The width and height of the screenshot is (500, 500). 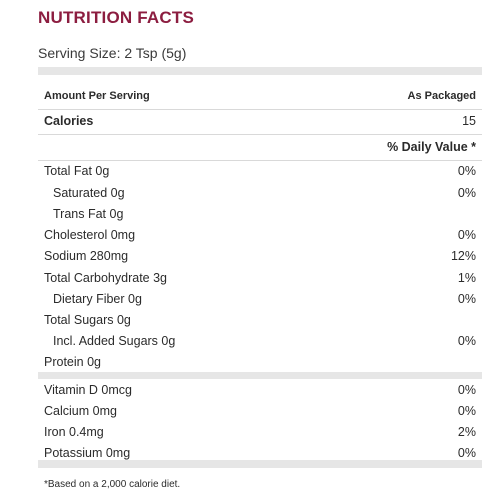 What do you see at coordinates (260, 340) in the screenshot?
I see `table-row: Incl. Added Sugars 0g 0%` at bounding box center [260, 340].